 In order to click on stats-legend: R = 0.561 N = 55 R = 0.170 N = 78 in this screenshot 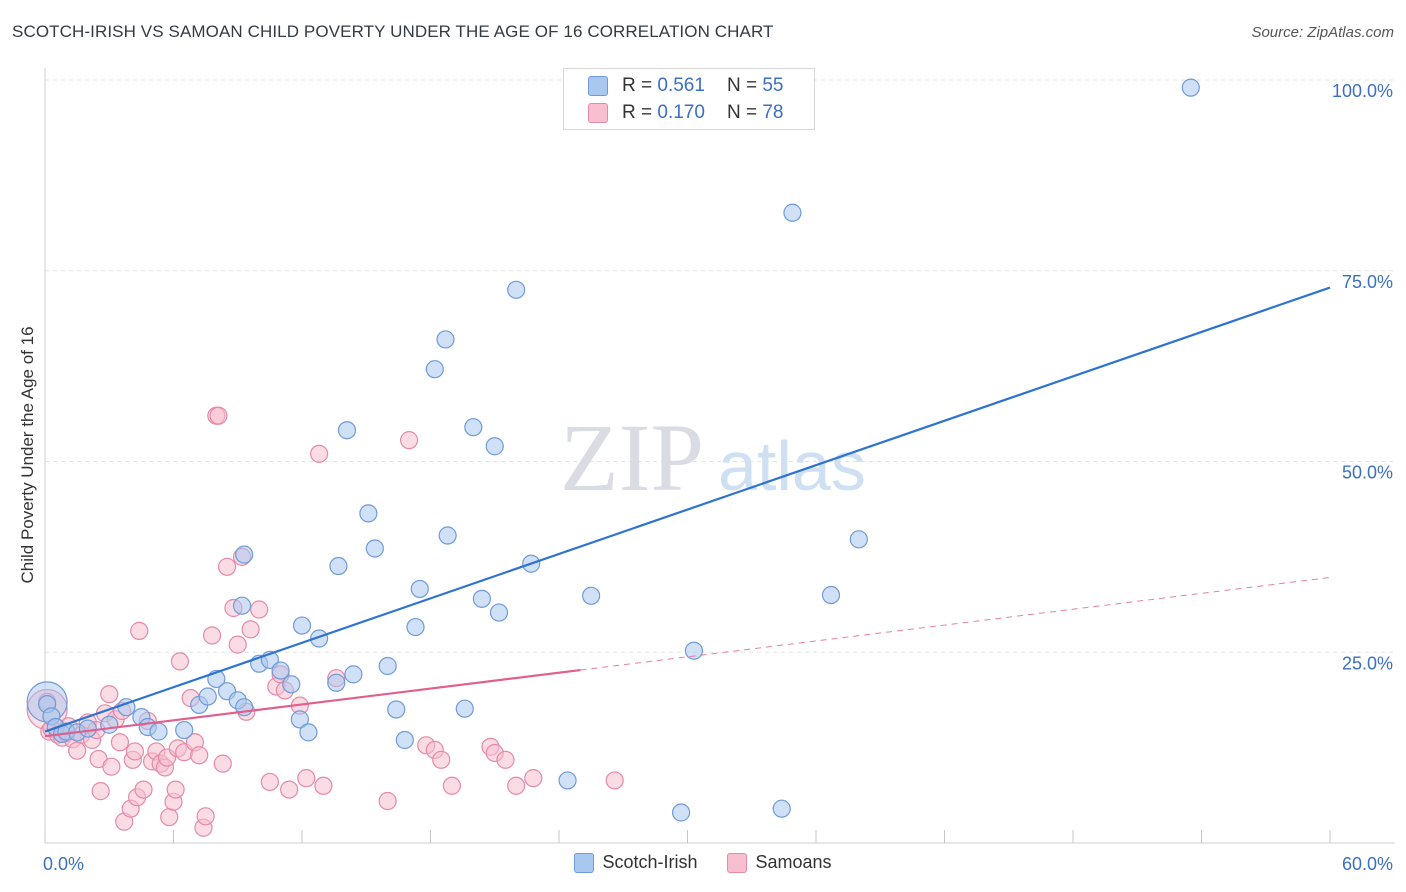, I will do `click(689, 99)`.